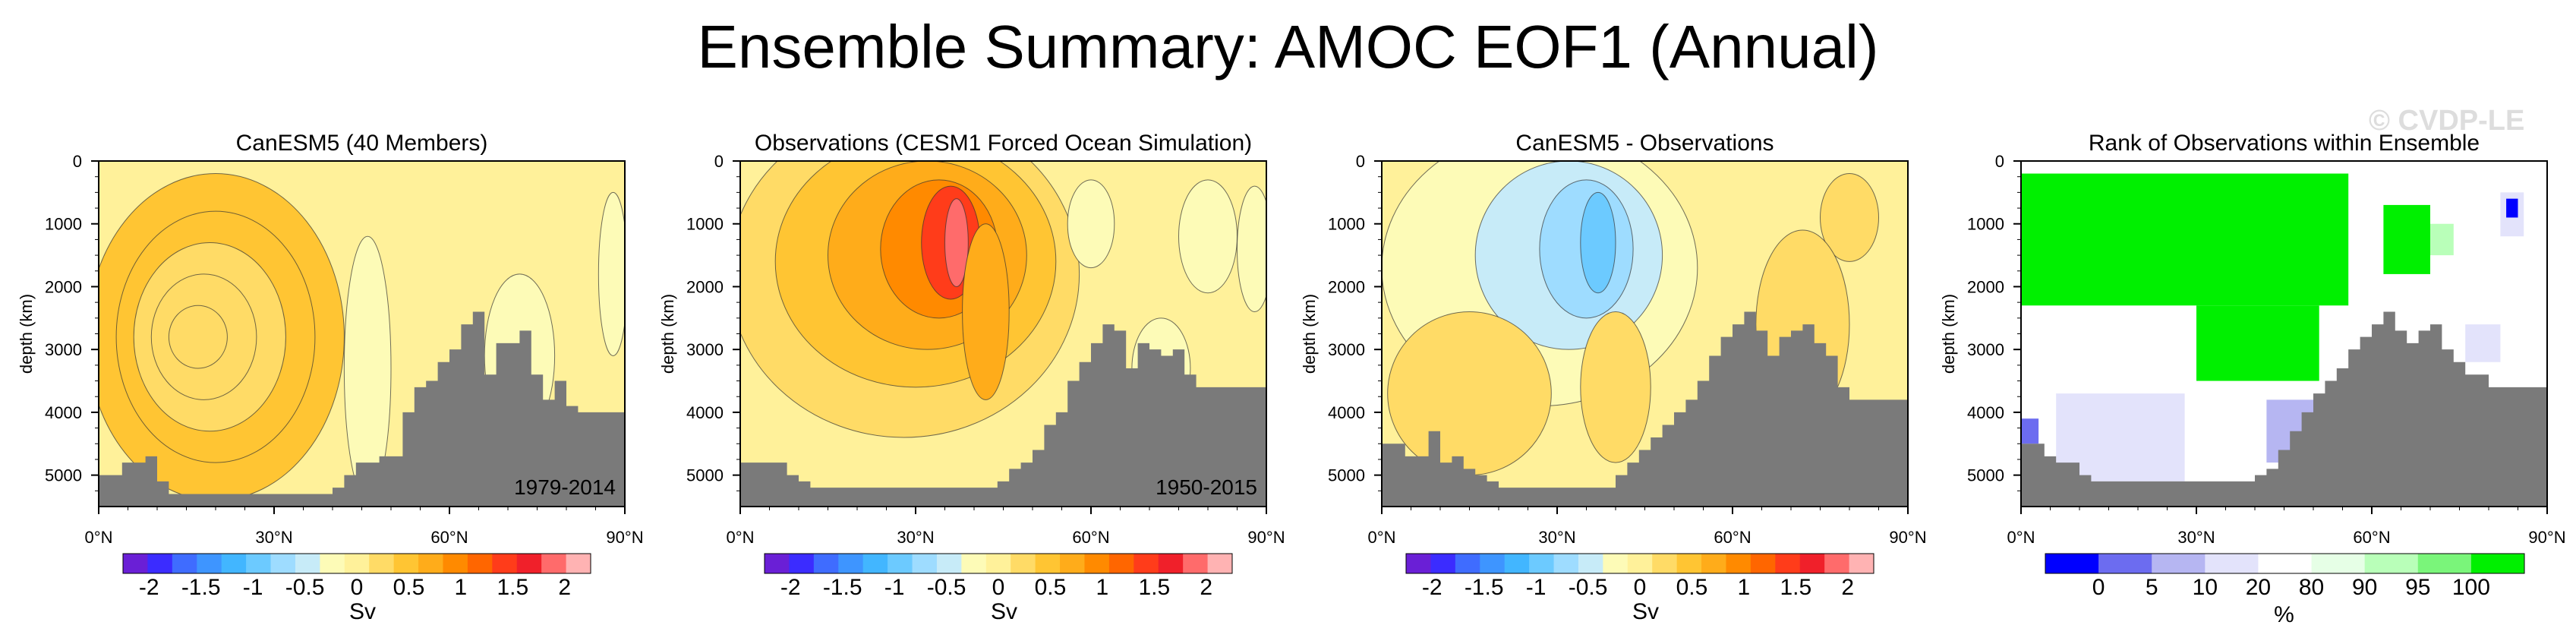  I want to click on period-label: 1950-2015, so click(1206, 487).